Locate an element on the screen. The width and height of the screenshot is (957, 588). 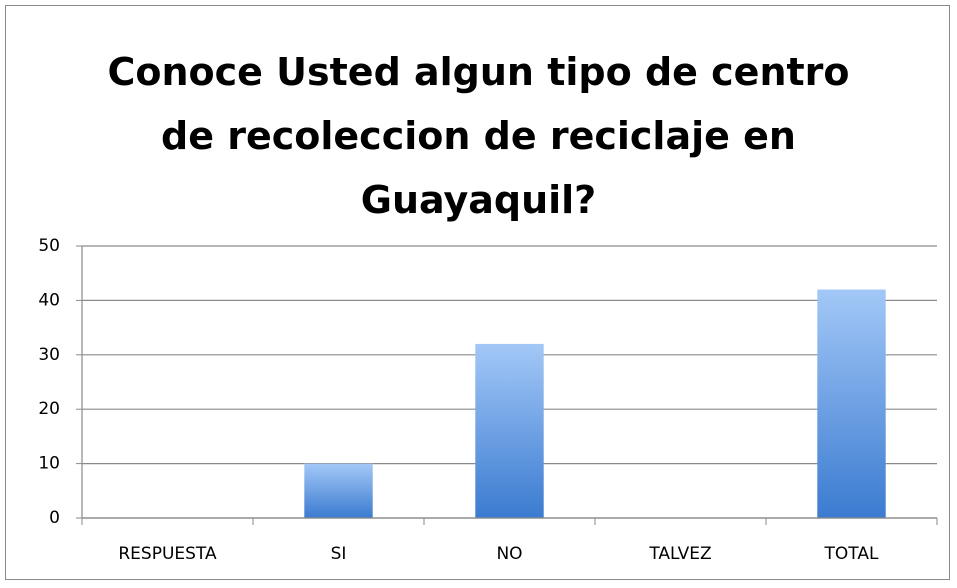
y-tick-label: 40 is located at coordinates (49, 300).